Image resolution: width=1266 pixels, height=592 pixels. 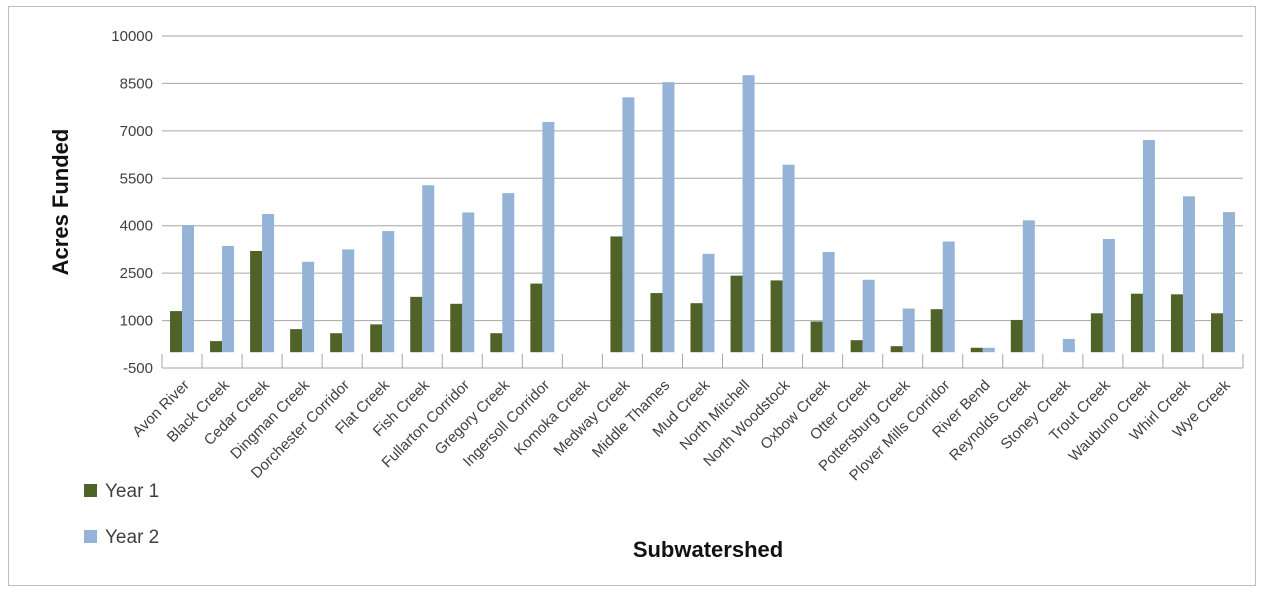 I want to click on y-tick-label: 7000, so click(x=136, y=131).